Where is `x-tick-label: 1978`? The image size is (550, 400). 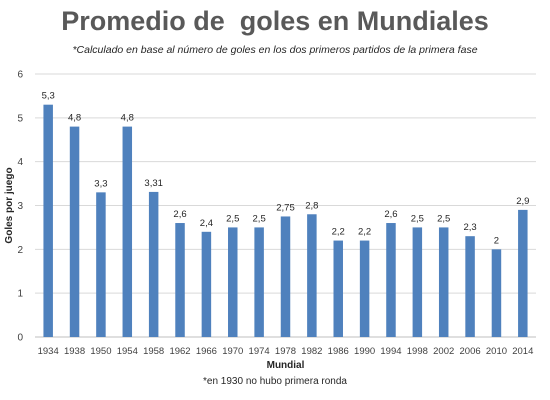 x-tick-label: 1978 is located at coordinates (285, 351).